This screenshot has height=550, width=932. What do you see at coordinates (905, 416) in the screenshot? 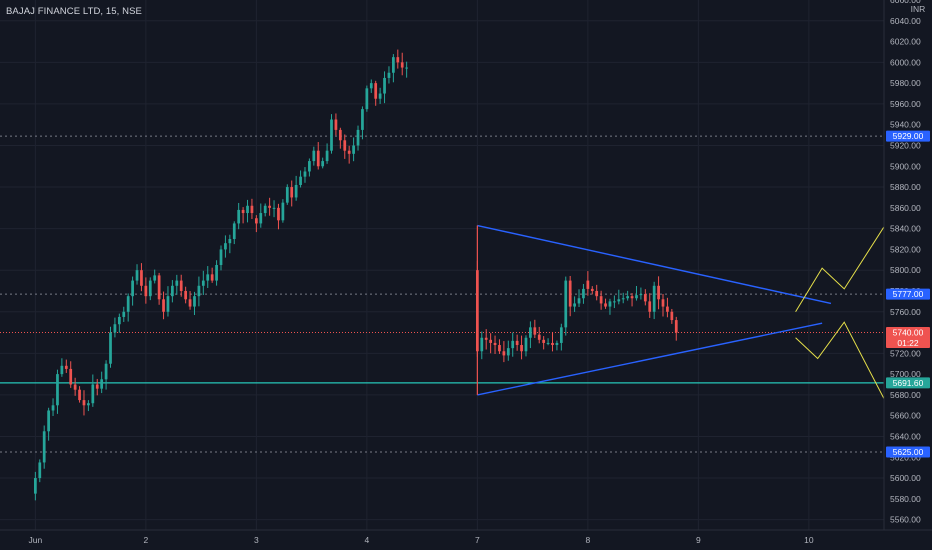
I see `y-tick-label: 5660.00` at bounding box center [905, 416].